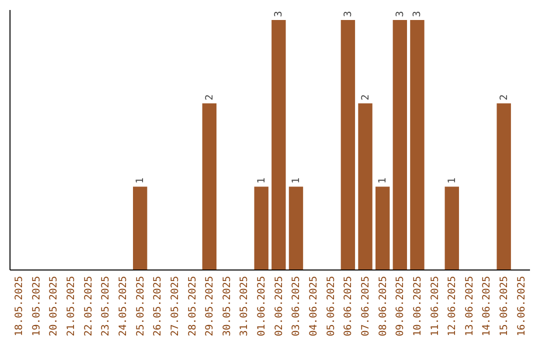 Image resolution: width=540 pixels, height=340 pixels. Describe the element at coordinates (106, 306) in the screenshot. I see `x-tick-label: 23.05.2025` at that location.